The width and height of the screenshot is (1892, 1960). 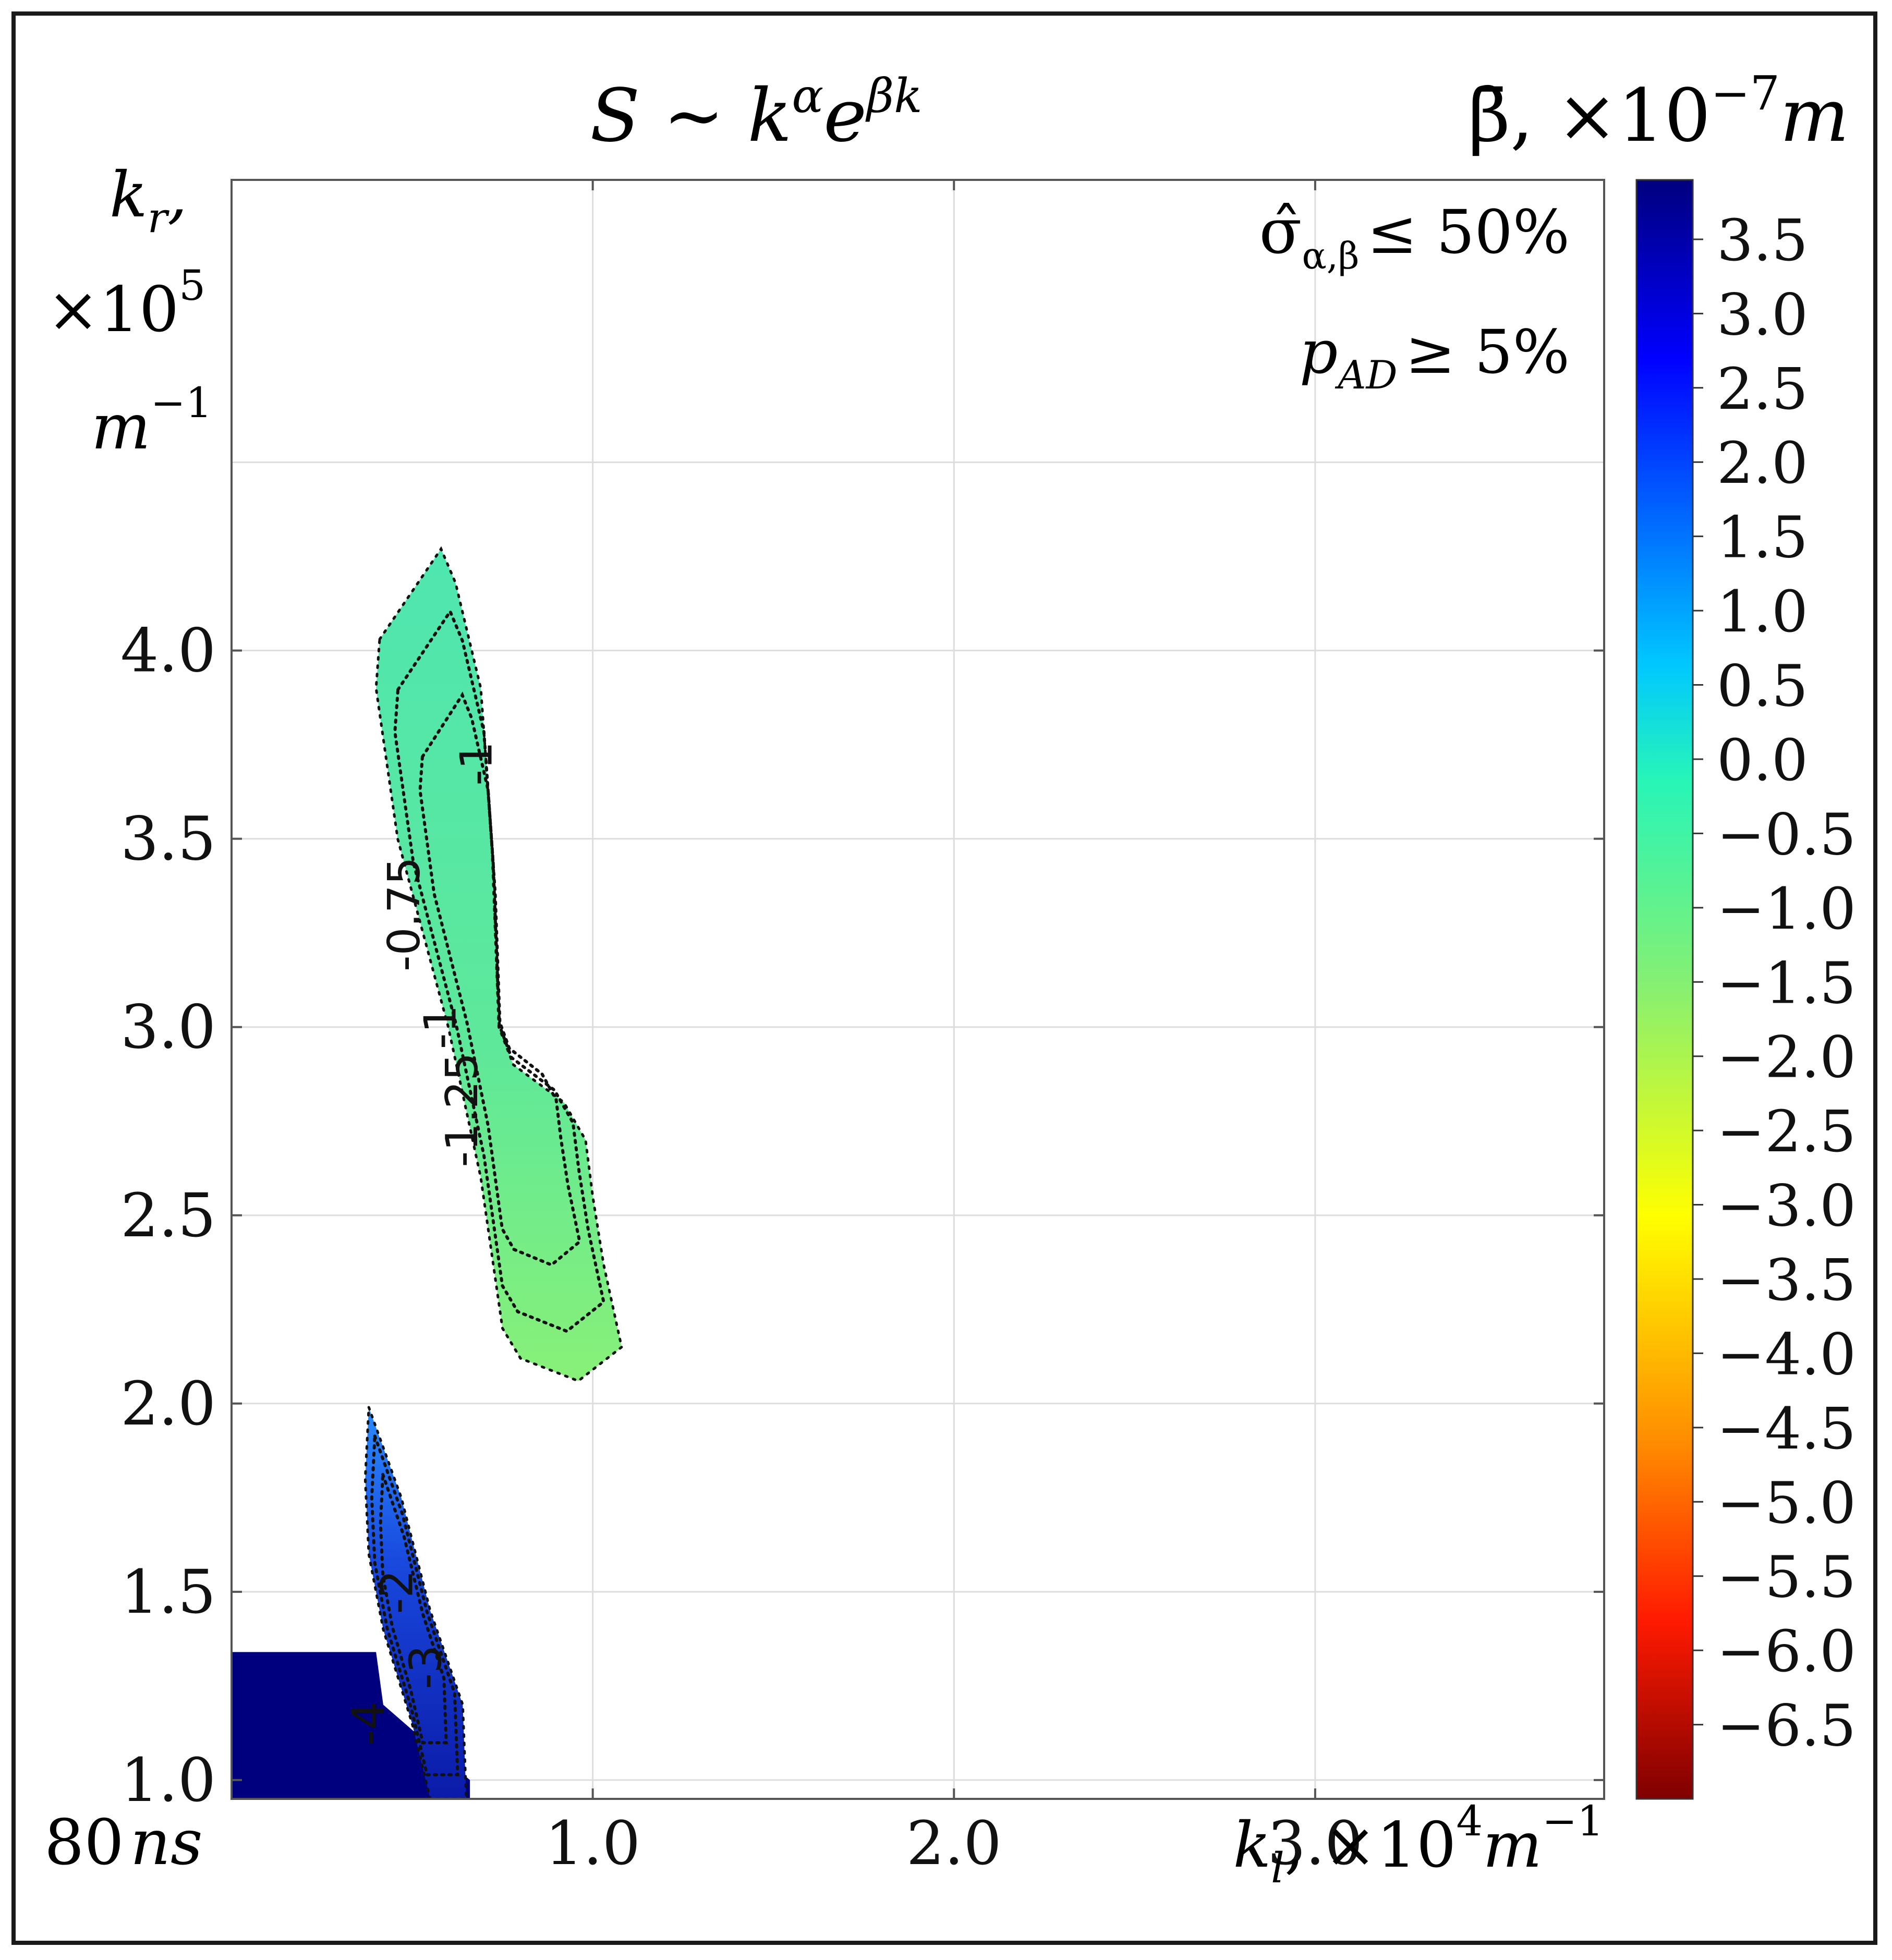 What do you see at coordinates (1786, 1726) in the screenshot?
I see `colorbar-tick-label: −6.5` at bounding box center [1786, 1726].